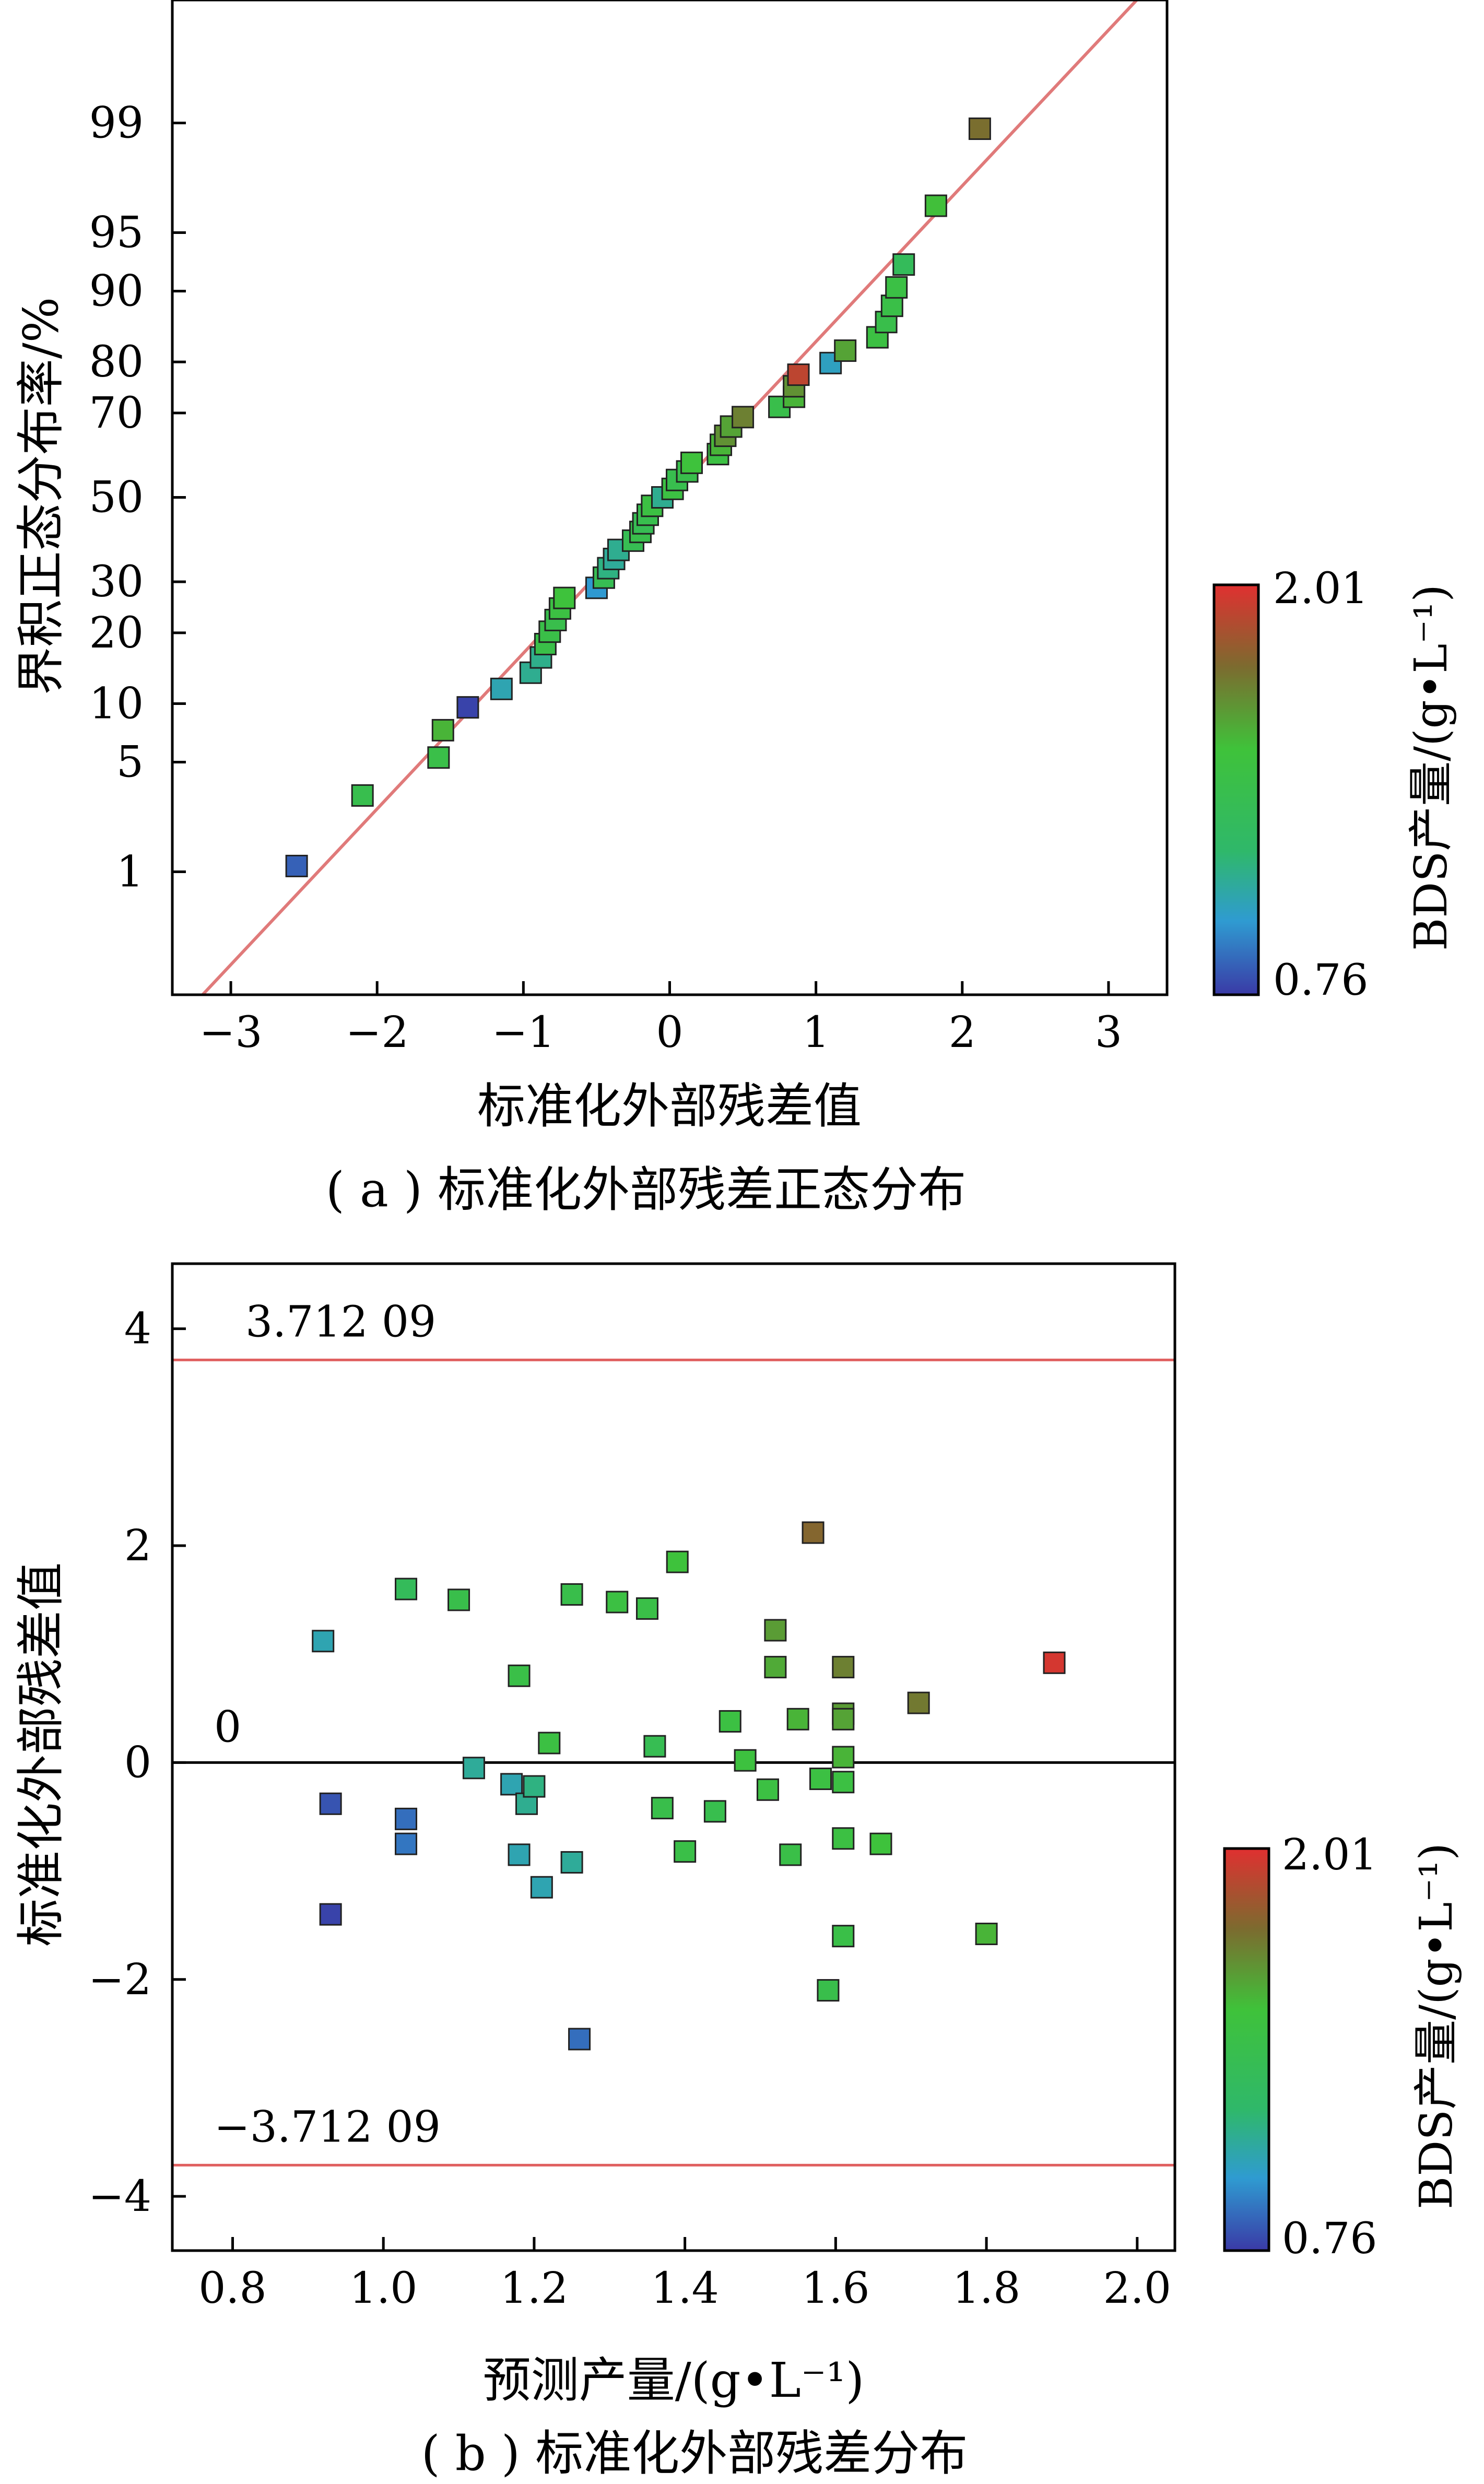 This screenshot has width=1484, height=2484. What do you see at coordinates (1329, 1855) in the screenshot?
I see `b-colorbar-max: 2.01` at bounding box center [1329, 1855].